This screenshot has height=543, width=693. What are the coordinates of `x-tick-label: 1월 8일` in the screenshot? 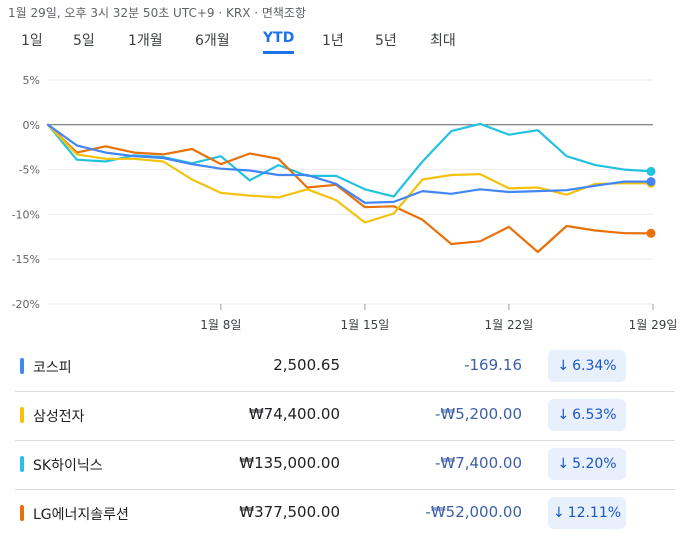 It's located at (220, 325).